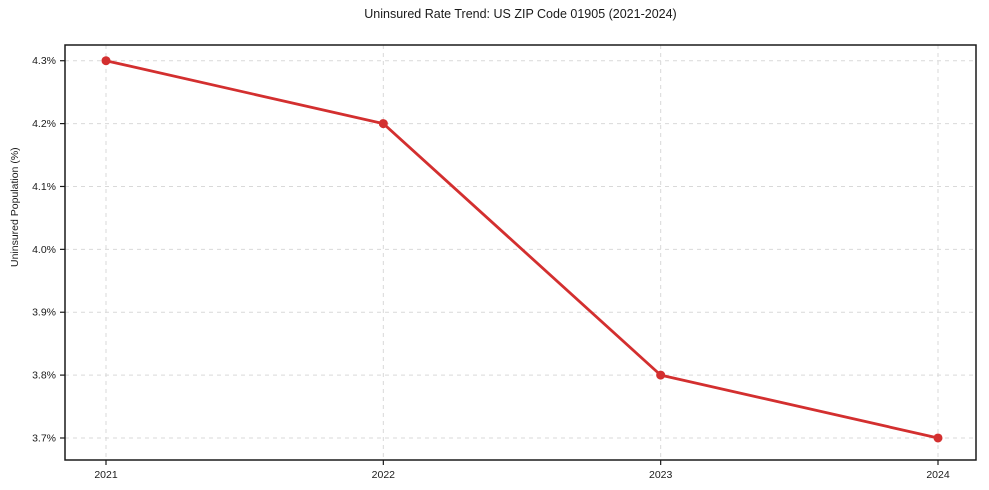 The width and height of the screenshot is (989, 490). I want to click on y-tick-label: 4.3%, so click(44, 61).